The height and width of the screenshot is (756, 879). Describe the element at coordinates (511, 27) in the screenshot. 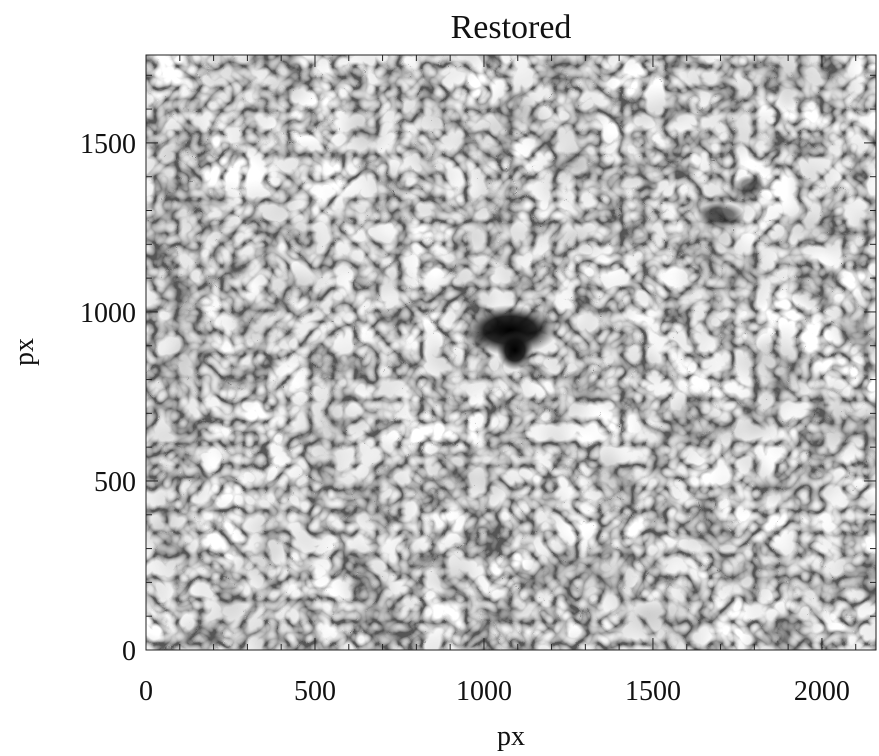

I see `chart-title: Restored` at that location.